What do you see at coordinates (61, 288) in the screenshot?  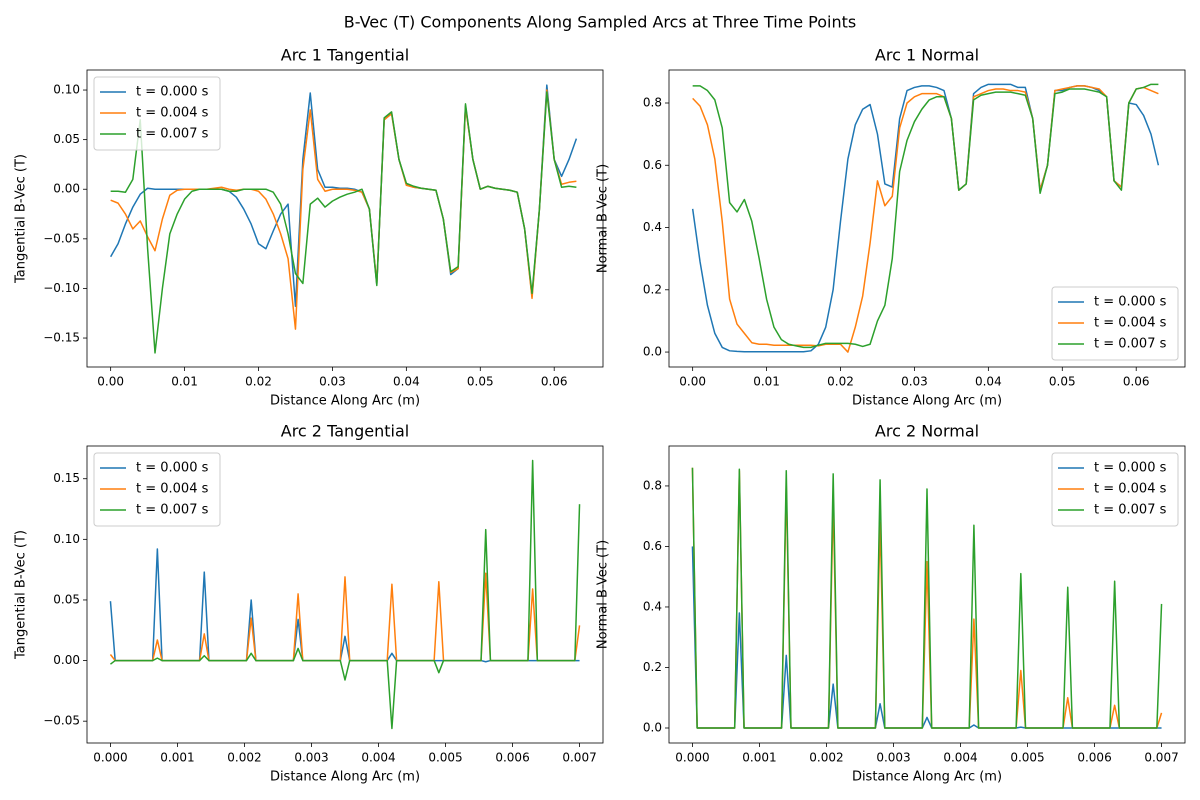 I see `y-tick-label: −0.10` at bounding box center [61, 288].